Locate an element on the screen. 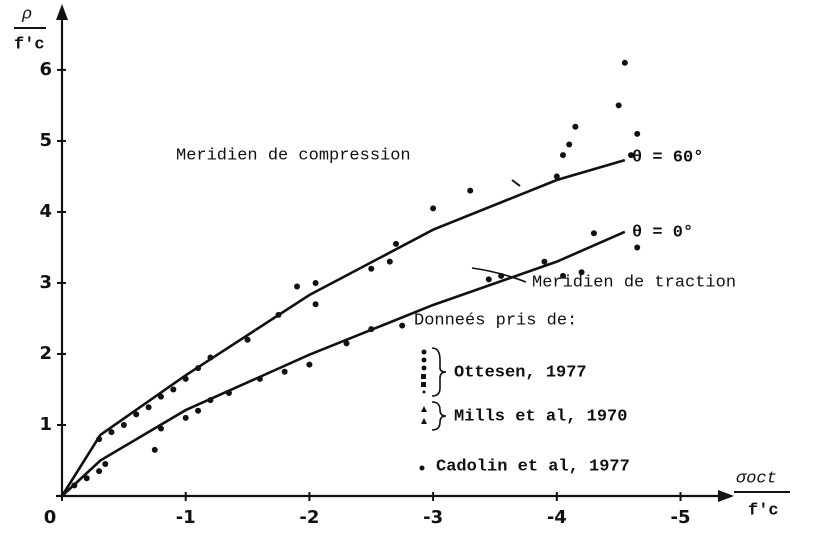 The width and height of the screenshot is (827, 540). legend-title: Donneés pris de: is located at coordinates (495, 320).